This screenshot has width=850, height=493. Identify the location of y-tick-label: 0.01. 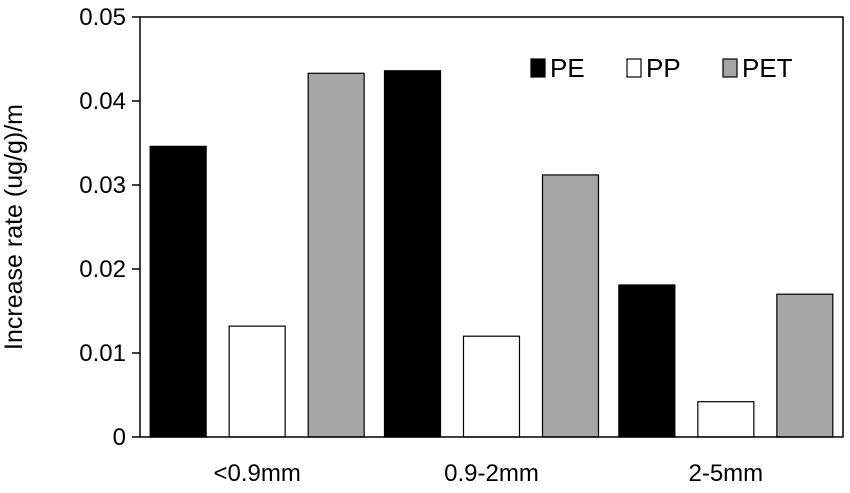
(102, 353).